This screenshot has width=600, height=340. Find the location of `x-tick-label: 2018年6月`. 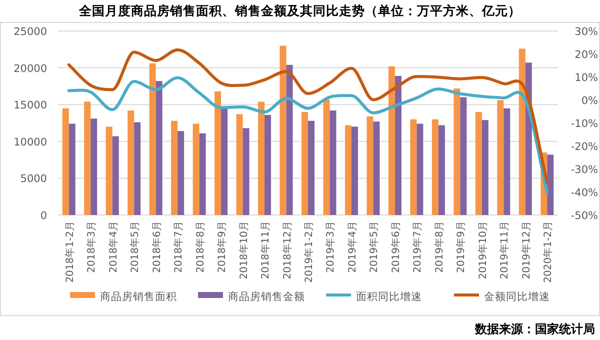

x-tick-label: 2018年6月 is located at coordinates (156, 247).